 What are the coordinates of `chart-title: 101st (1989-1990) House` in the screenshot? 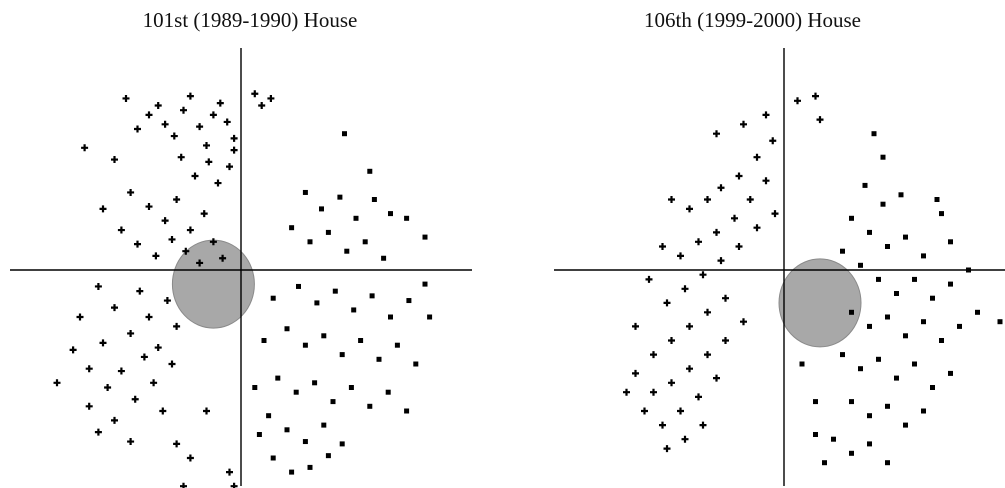 It's located at (250, 20).